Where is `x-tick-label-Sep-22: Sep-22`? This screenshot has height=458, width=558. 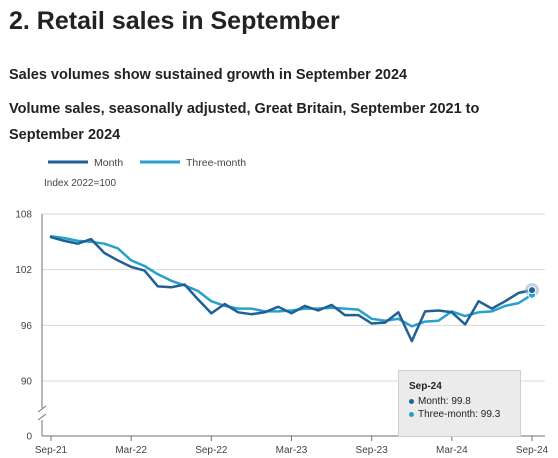 x-tick-label-Sep-22: Sep-22 is located at coordinates (211, 450).